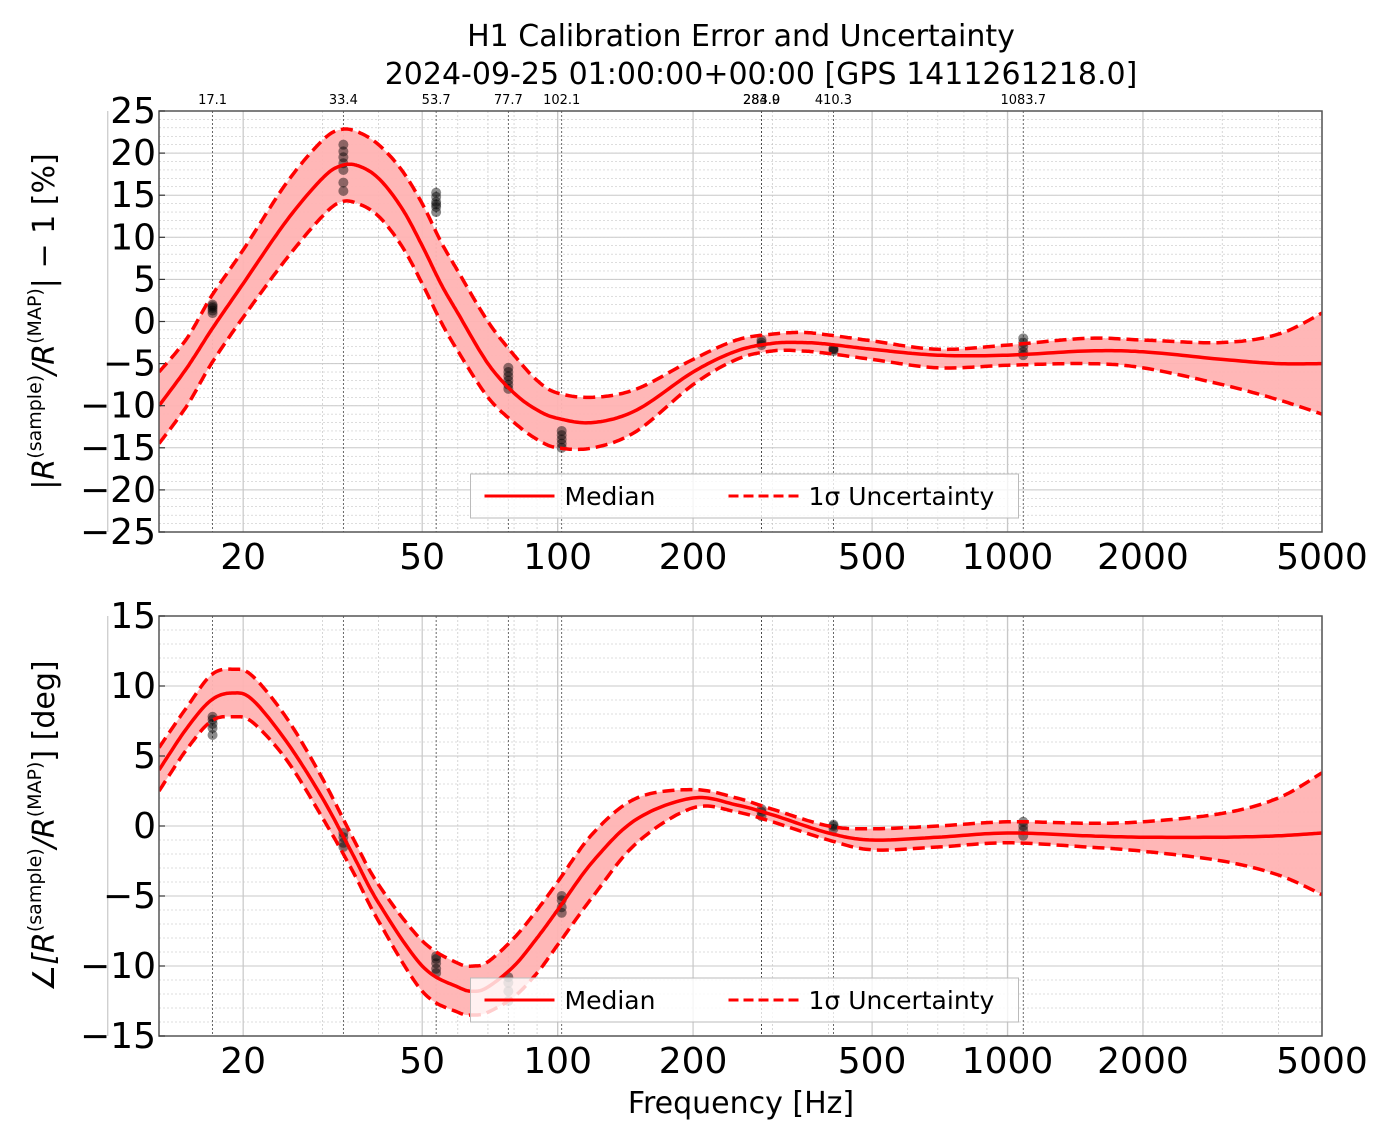  I want to click on measurement-frequency-label: 102.1, so click(561, 100).